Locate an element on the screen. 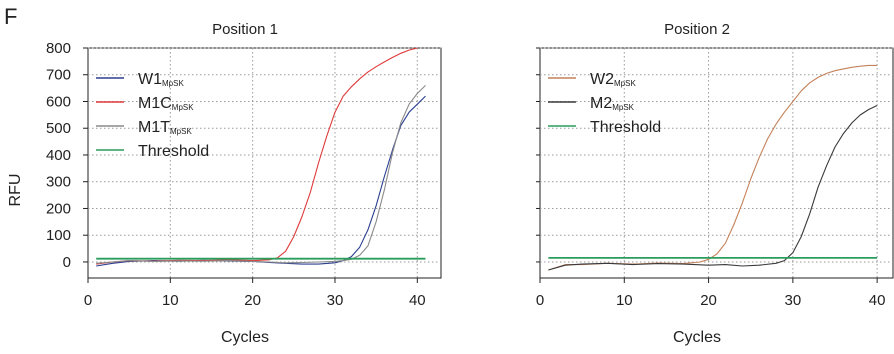 The width and height of the screenshot is (894, 354). legend-label: W1MpSK is located at coordinates (161, 79).